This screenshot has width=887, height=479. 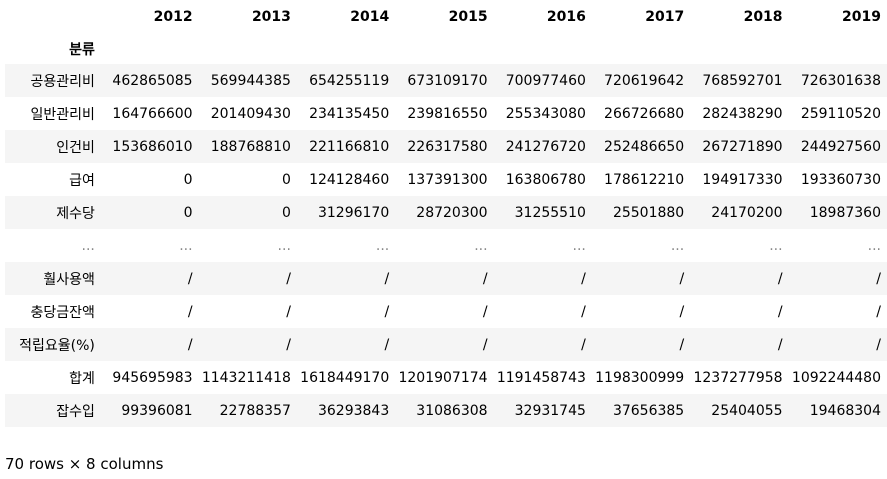 I want to click on row-index-label: 공용관리비, so click(x=62, y=81).